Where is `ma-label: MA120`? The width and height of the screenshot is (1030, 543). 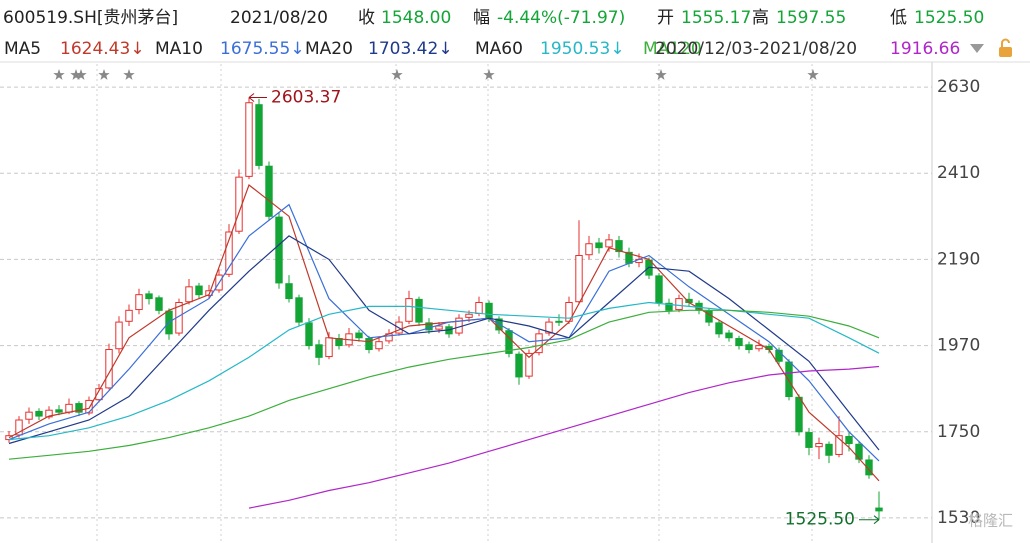 ma-label: MA120 is located at coordinates (672, 49).